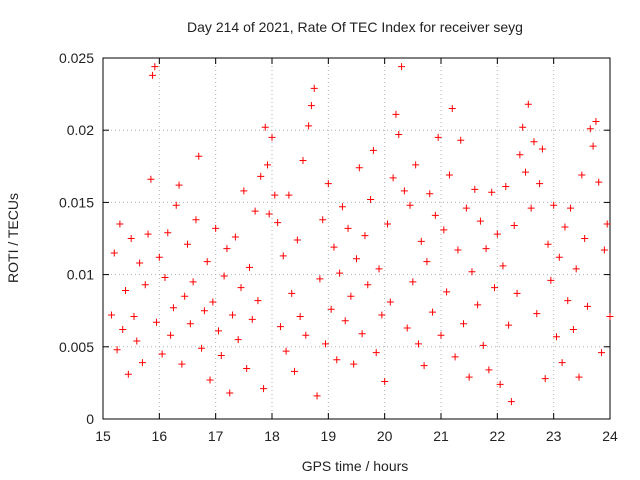 The width and height of the screenshot is (640, 480). Describe the element at coordinates (498, 436) in the screenshot. I see `x-tick-label: 22` at that location.